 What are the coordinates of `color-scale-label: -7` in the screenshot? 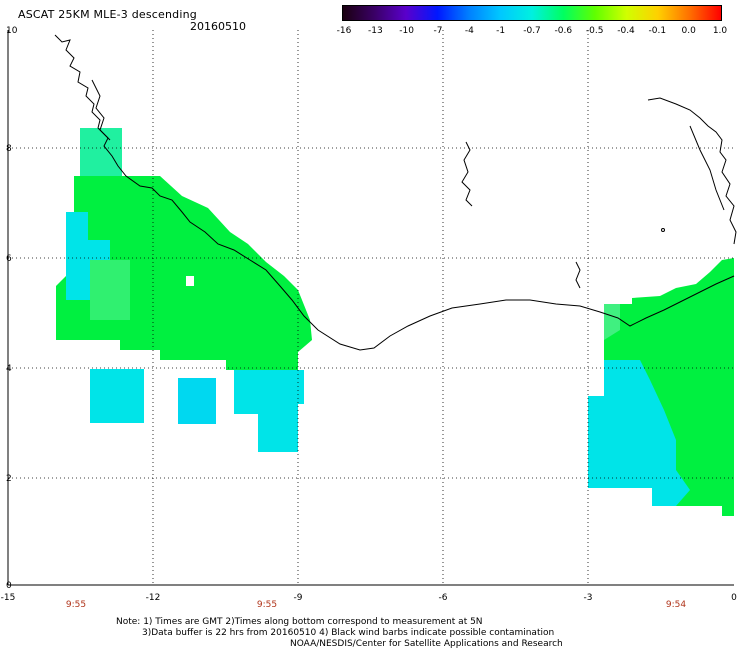 It's located at (438, 31).